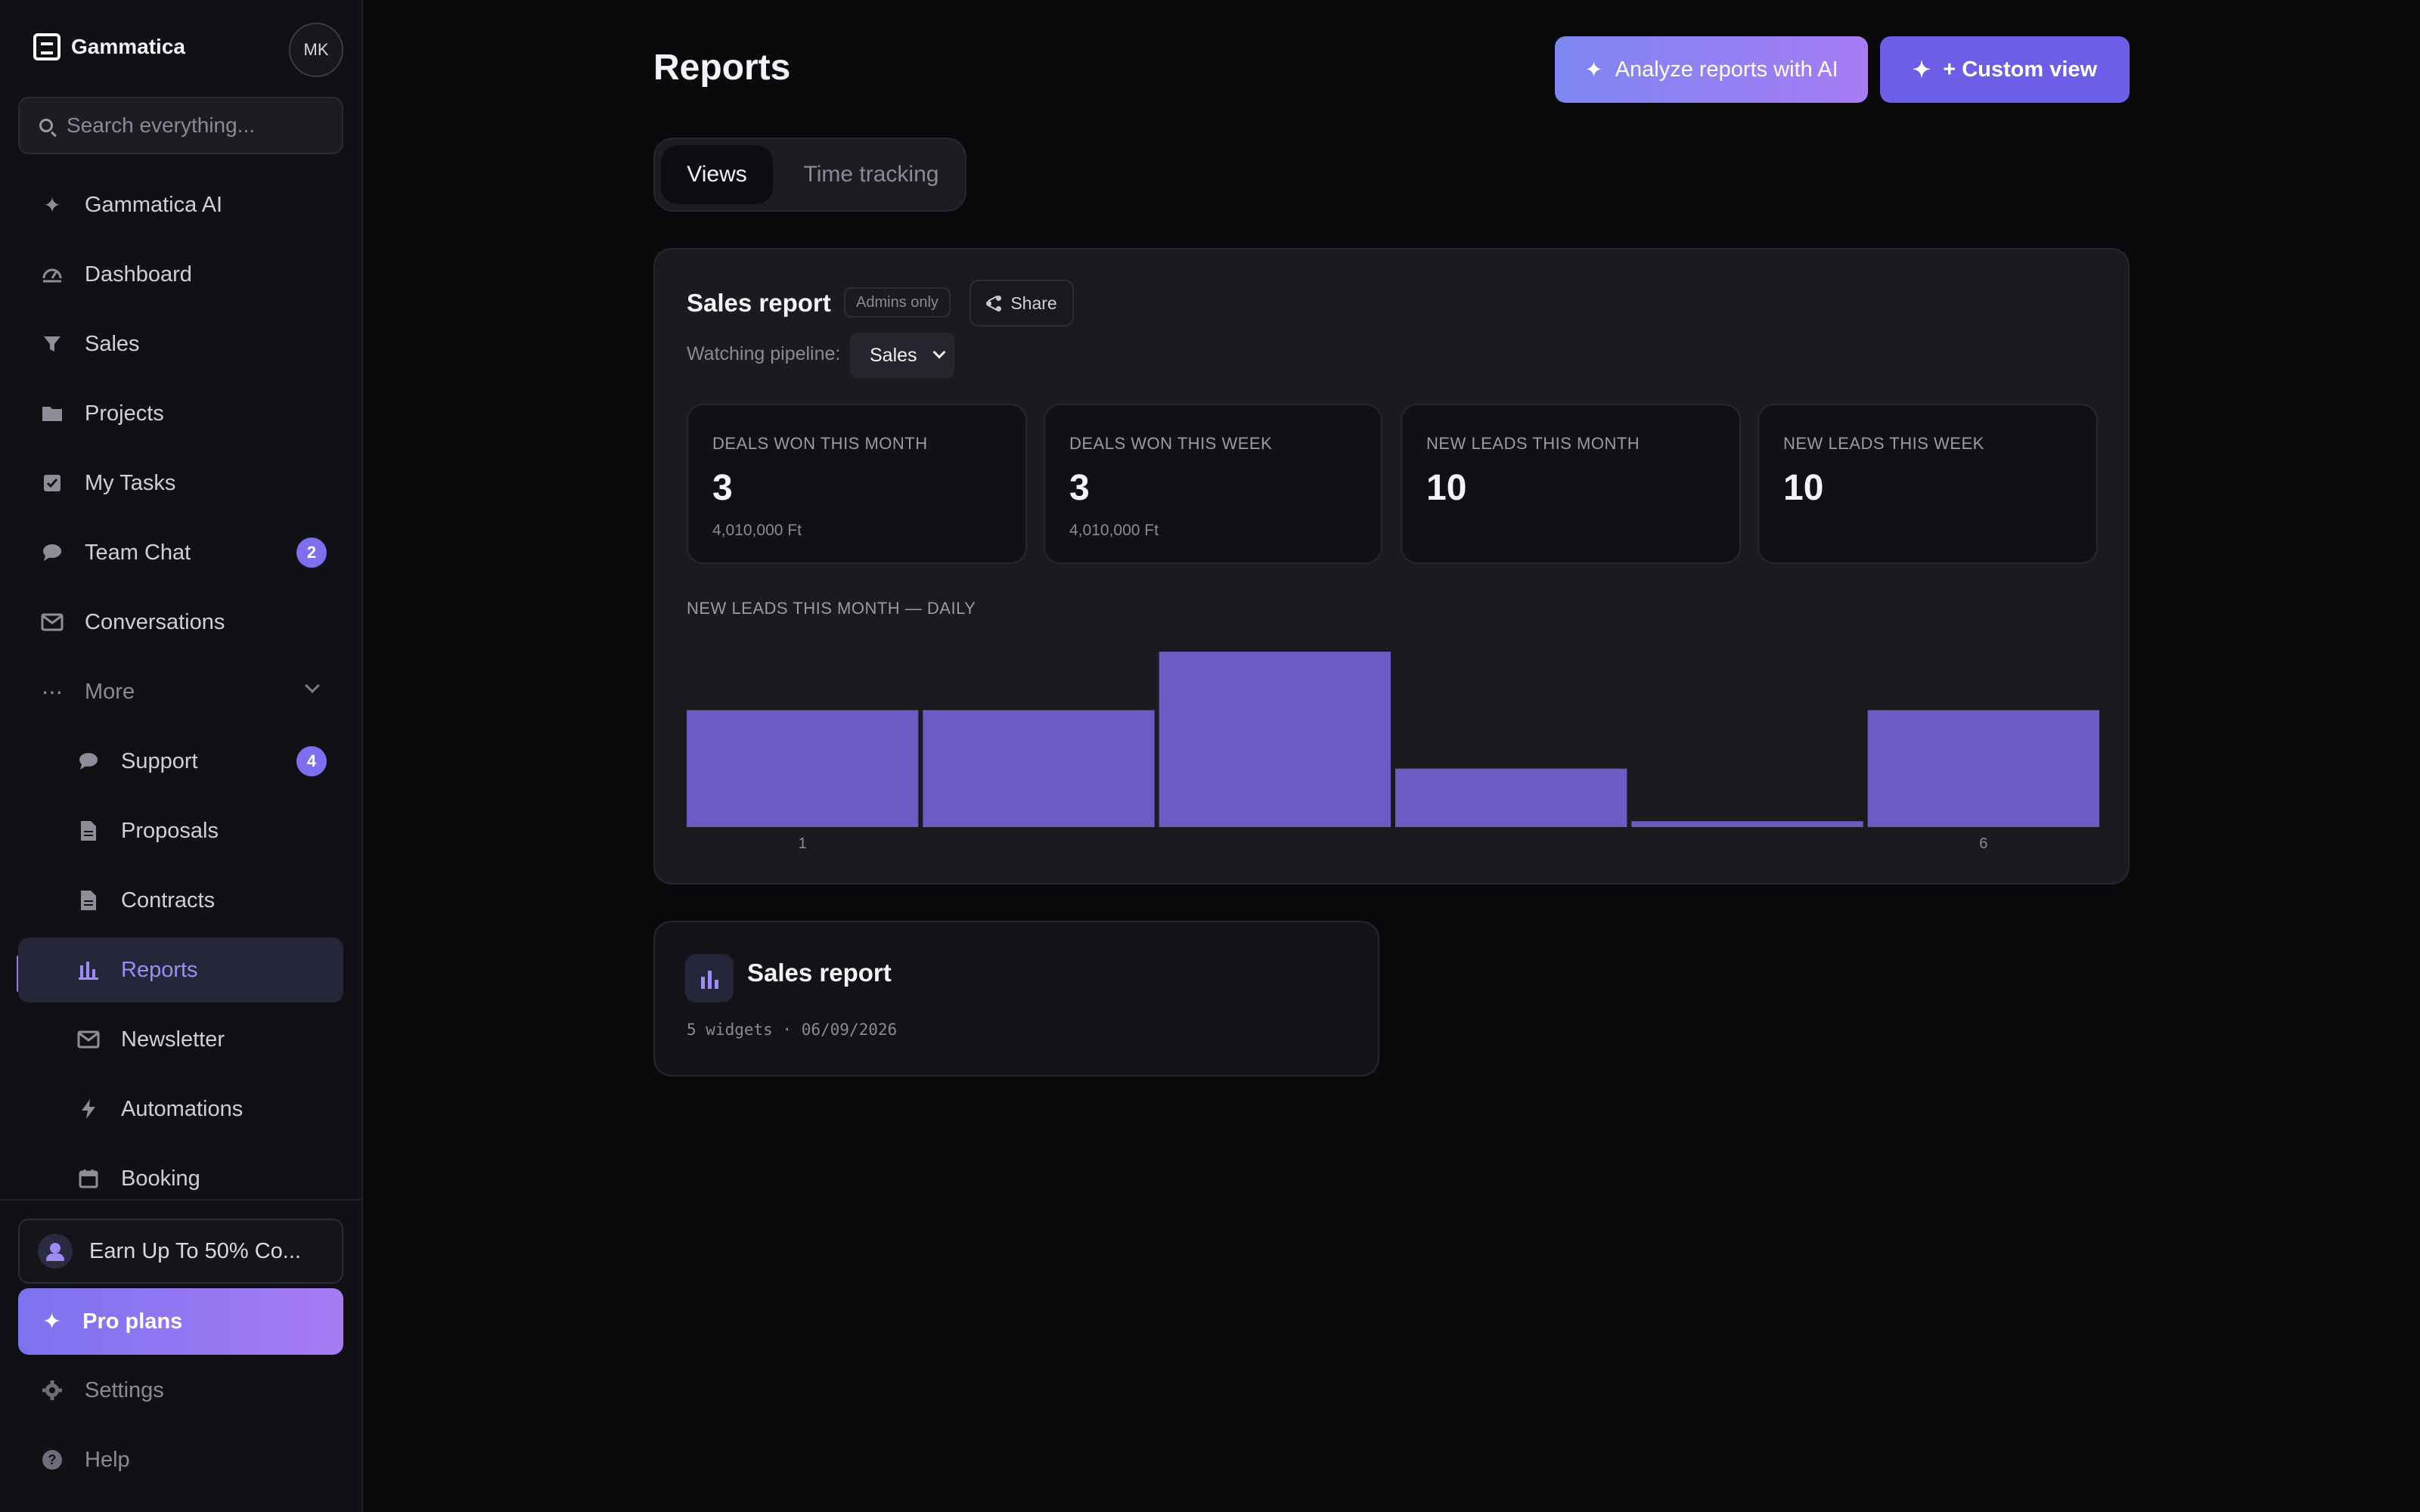 Image resolution: width=2420 pixels, height=1512 pixels. I want to click on sidebar-item-help: ? Help, so click(180, 1459).